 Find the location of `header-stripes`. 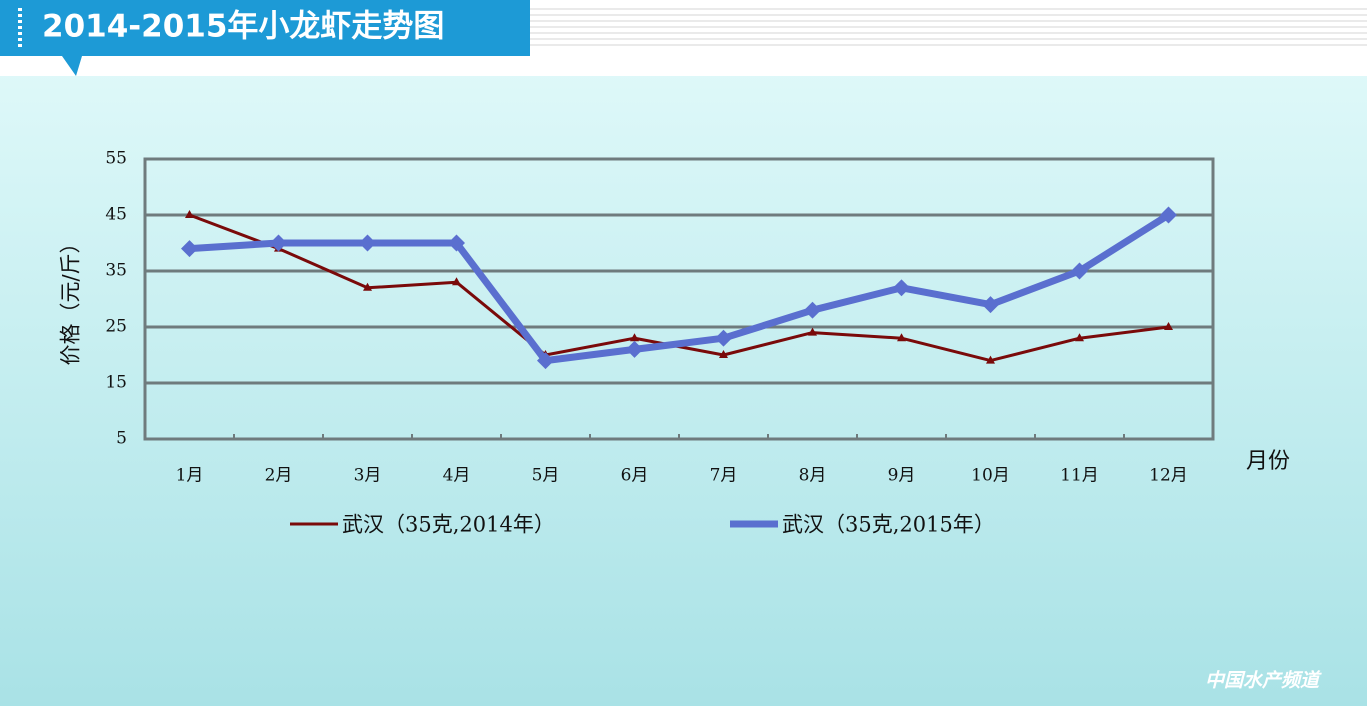

header-stripes is located at coordinates (948, 26).